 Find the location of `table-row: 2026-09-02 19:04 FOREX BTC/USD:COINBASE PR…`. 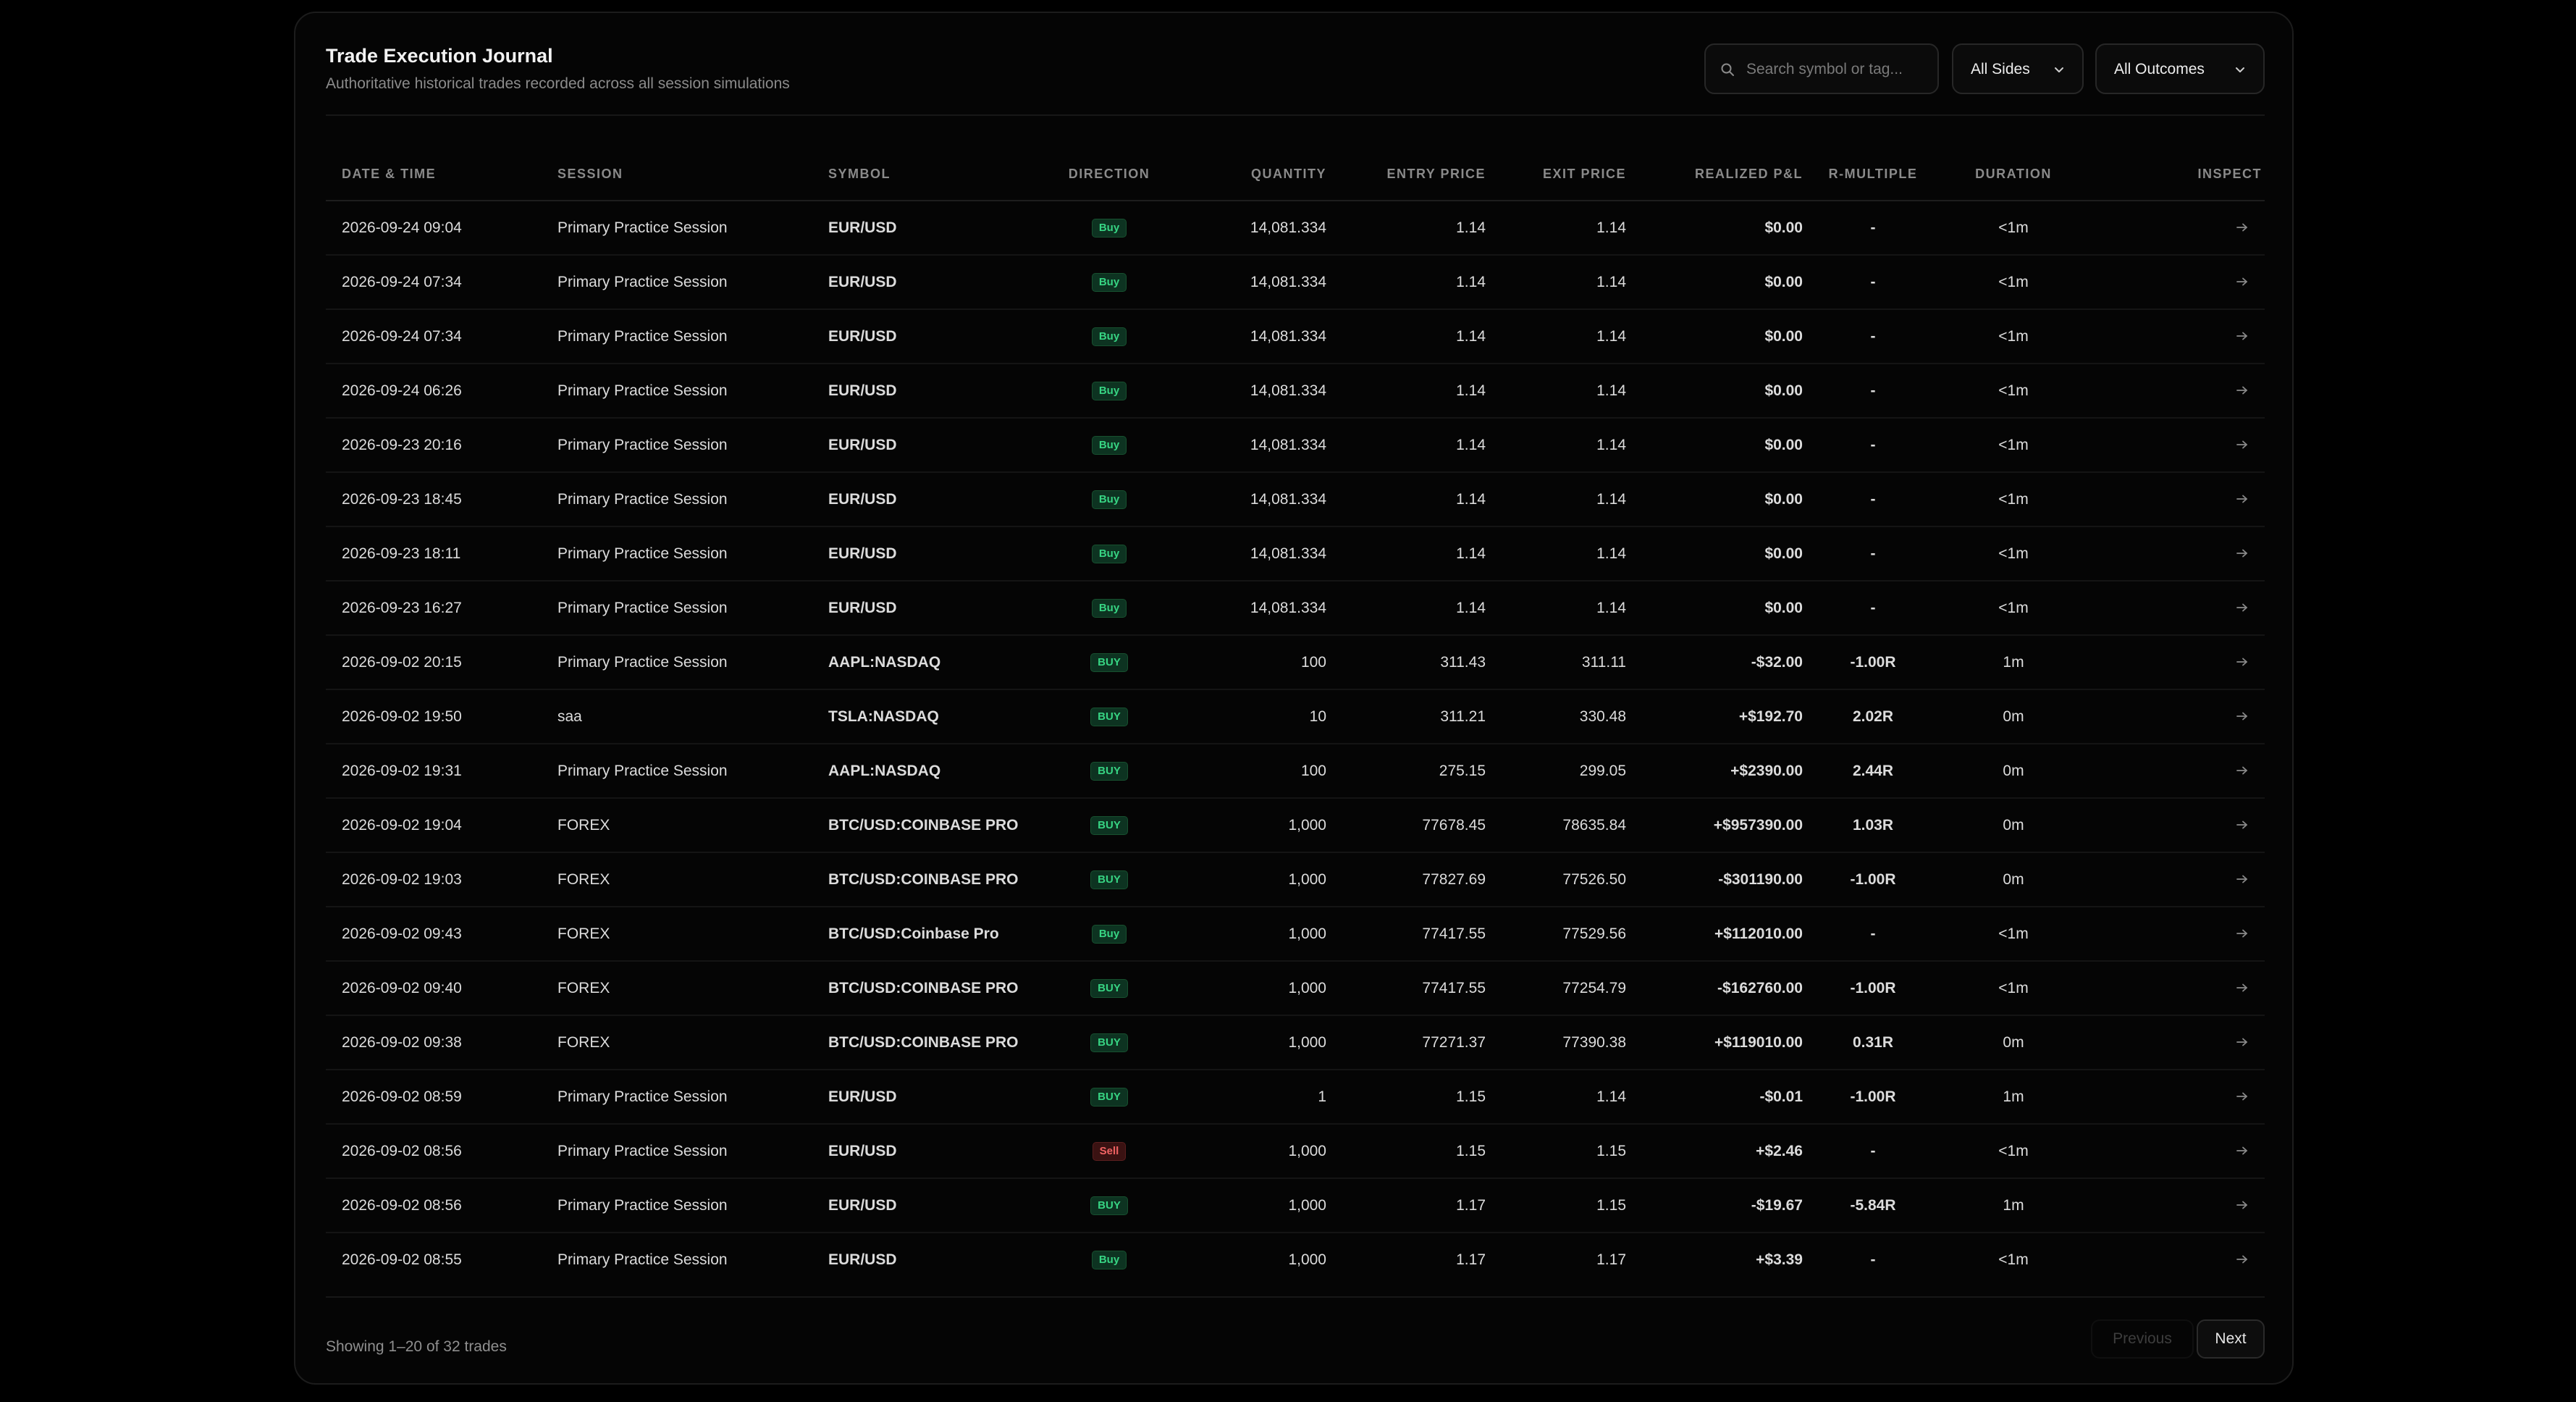

table-row: 2026-09-02 19:04 FOREX BTC/USD:COINBASE PR… is located at coordinates (1295, 826).